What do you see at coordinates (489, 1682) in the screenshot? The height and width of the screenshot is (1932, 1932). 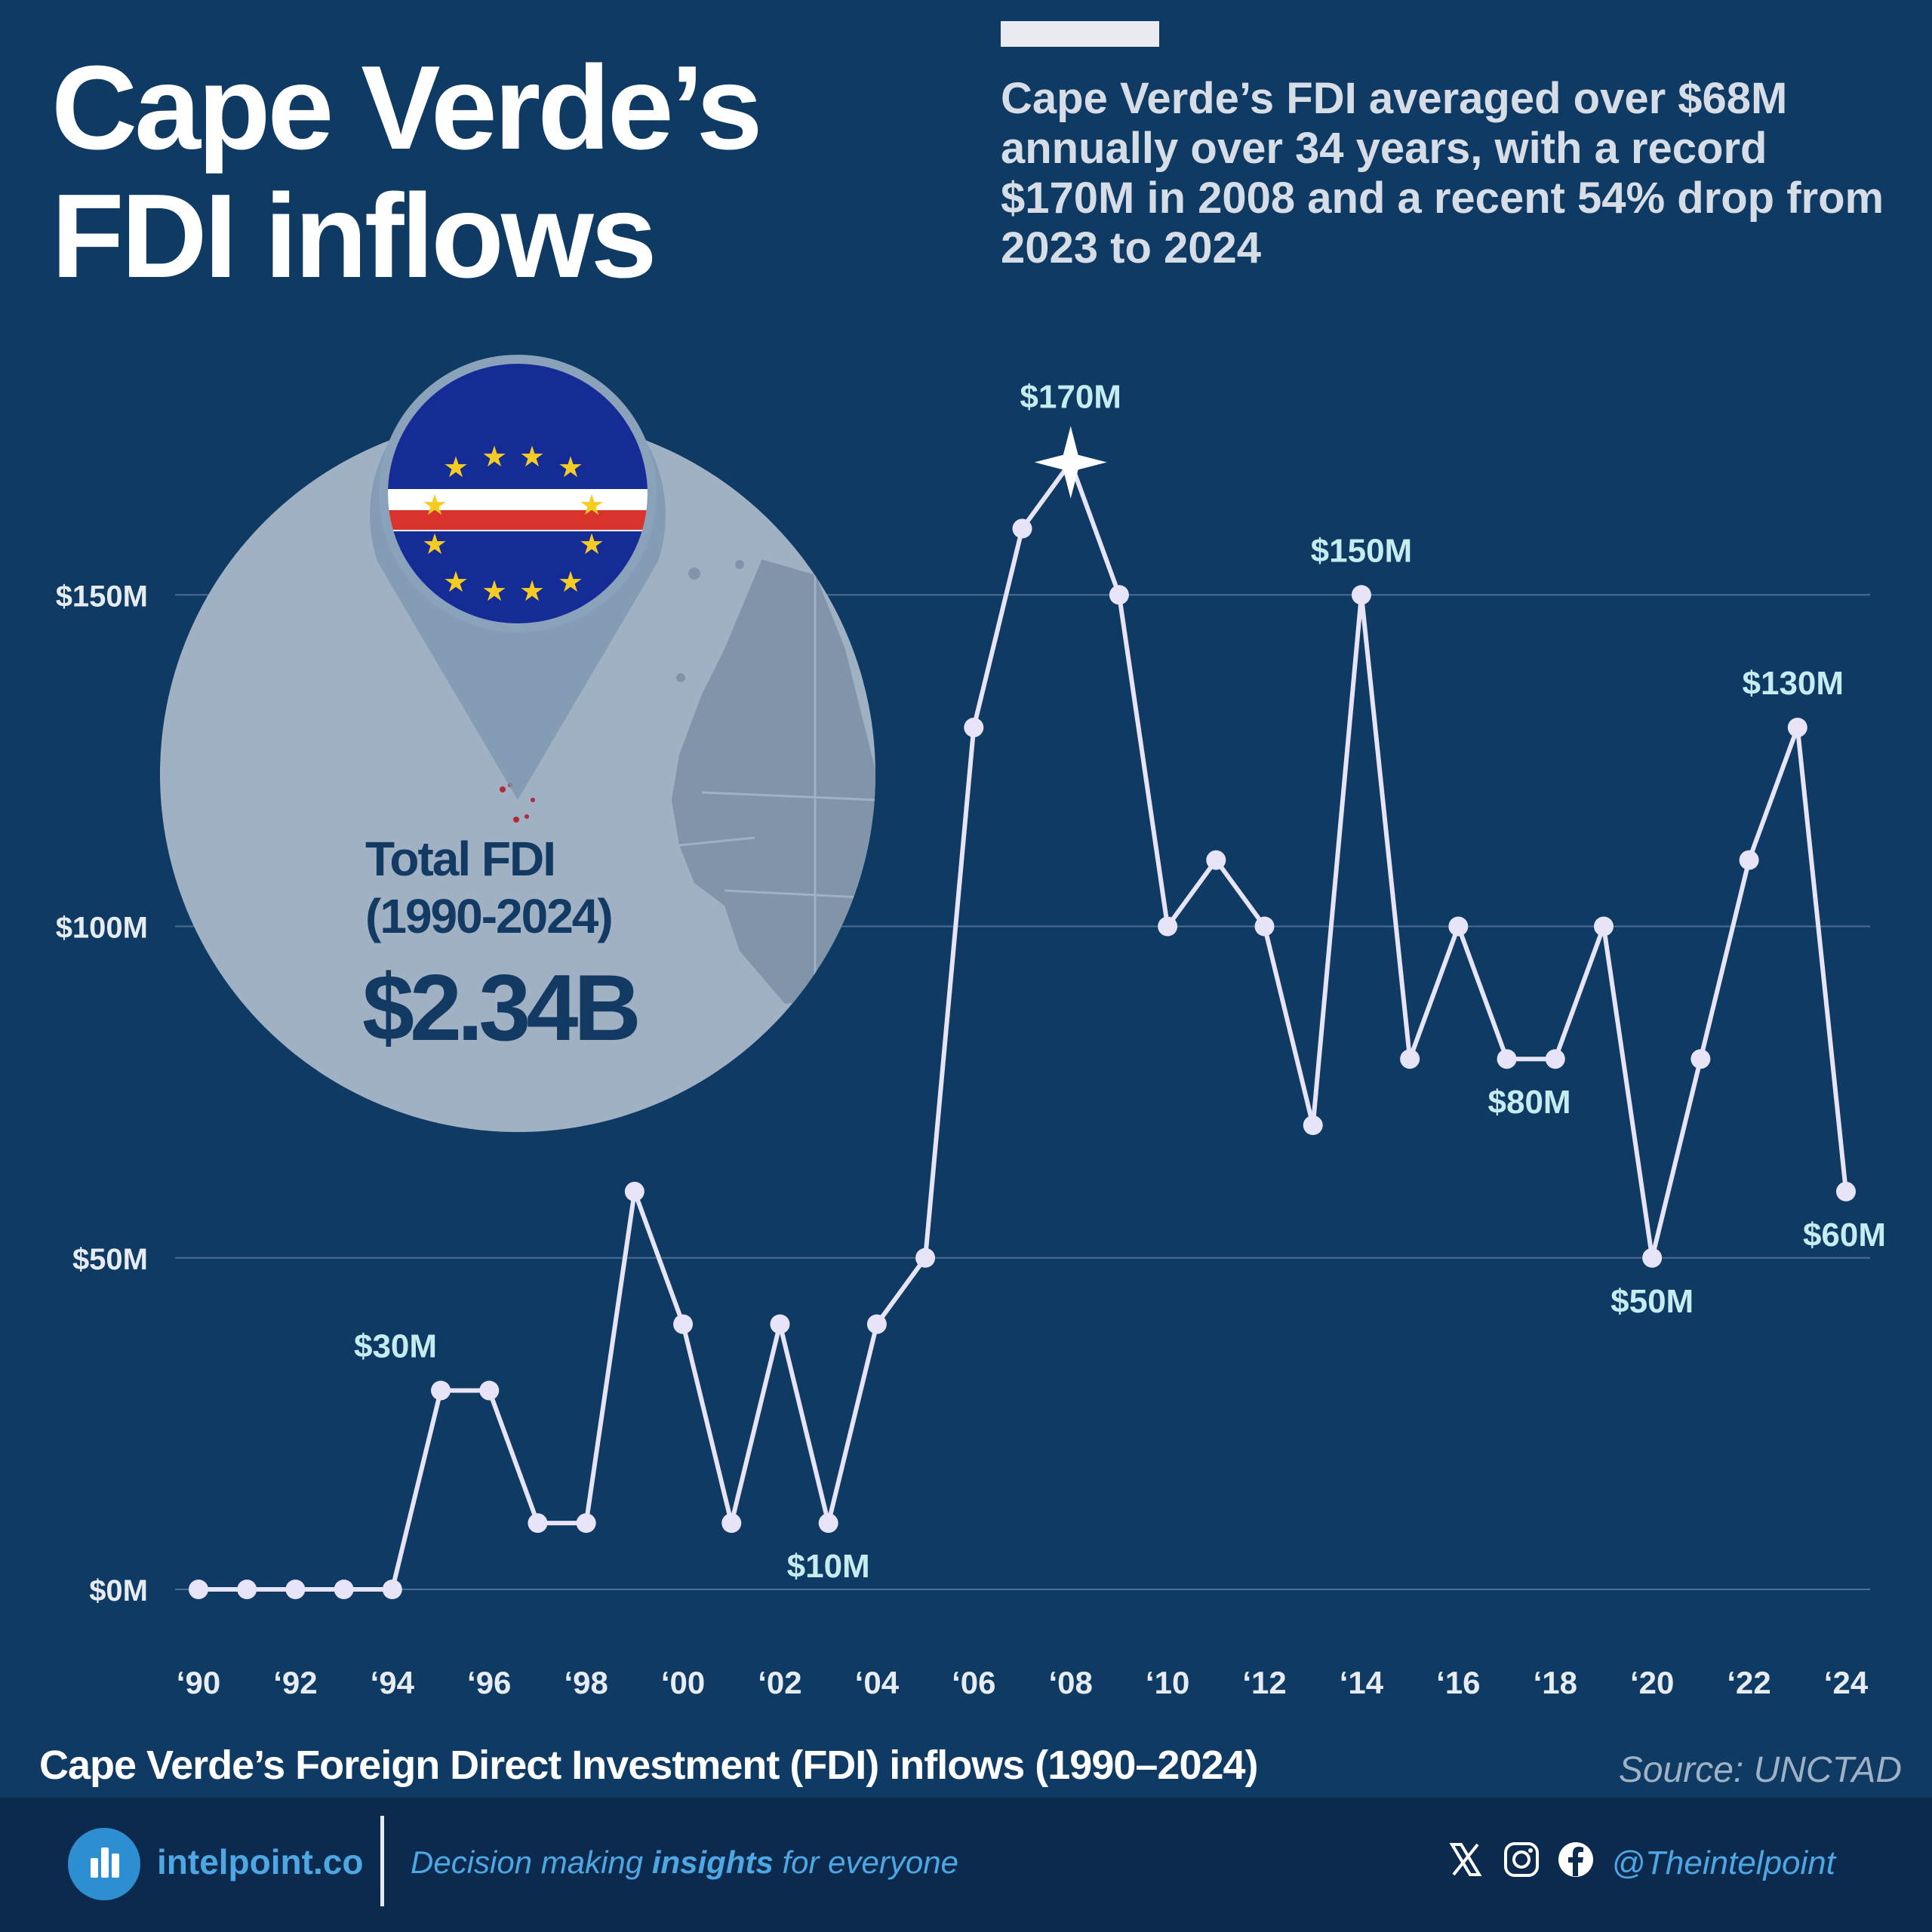 I see `x-tick-label: ‘96` at bounding box center [489, 1682].